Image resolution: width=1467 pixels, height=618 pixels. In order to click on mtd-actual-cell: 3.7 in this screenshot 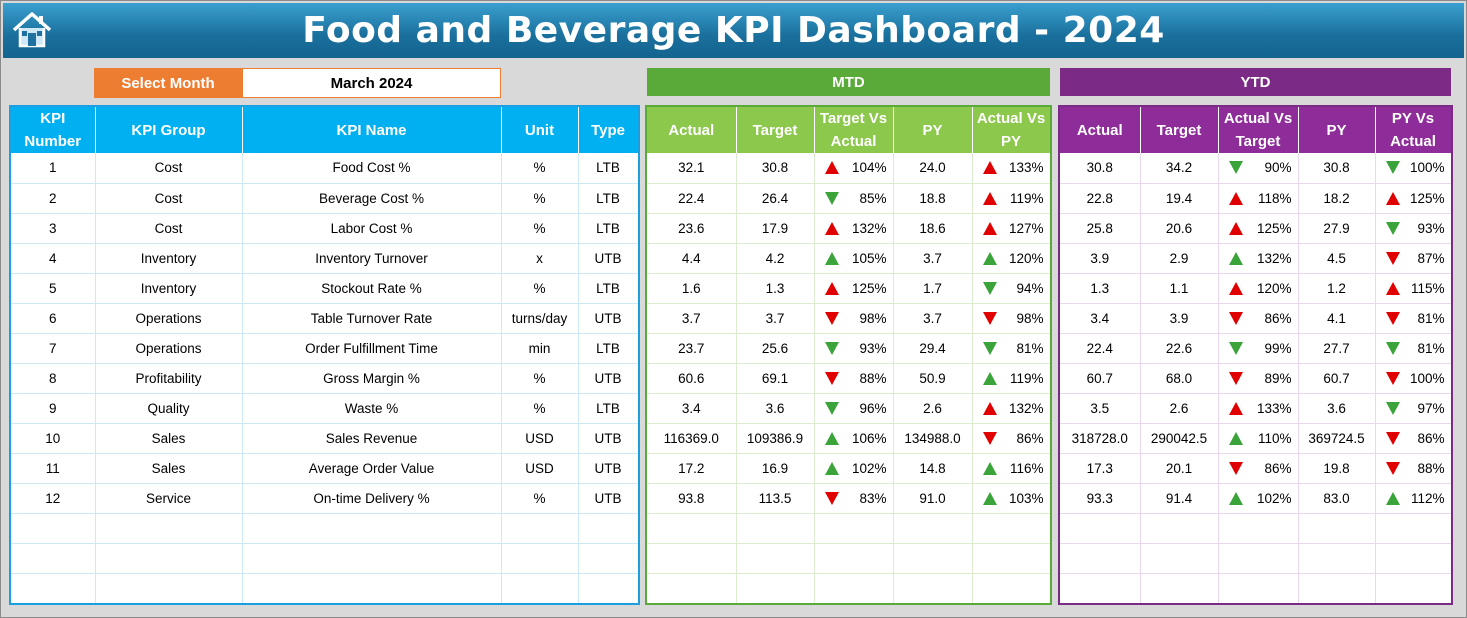, I will do `click(692, 318)`.